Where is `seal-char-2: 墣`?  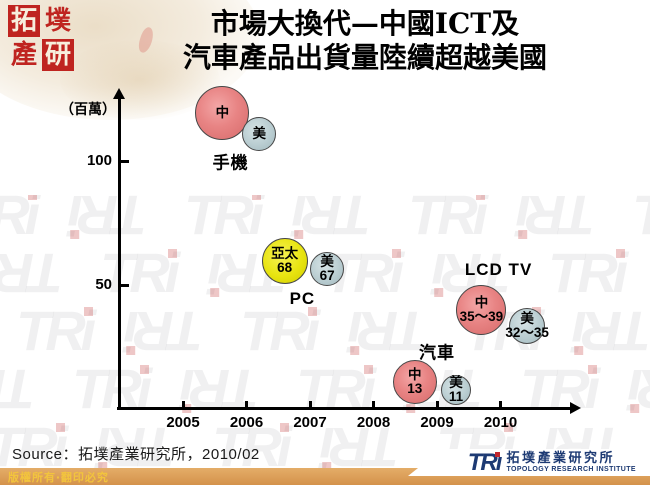 seal-char-2: 墣 is located at coordinates (57, 21).